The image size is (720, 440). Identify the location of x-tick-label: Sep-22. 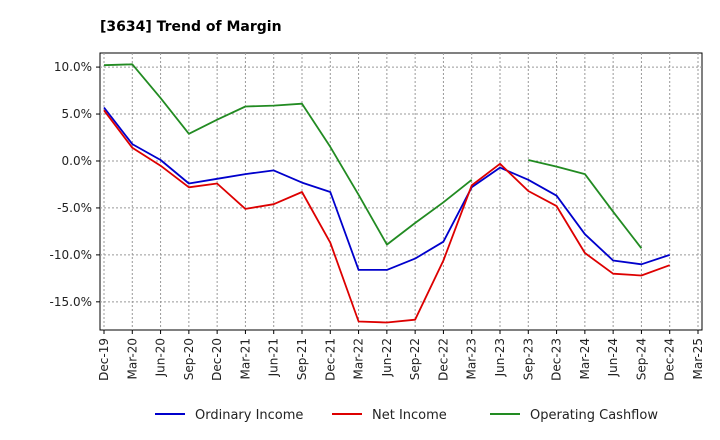
(415, 359).